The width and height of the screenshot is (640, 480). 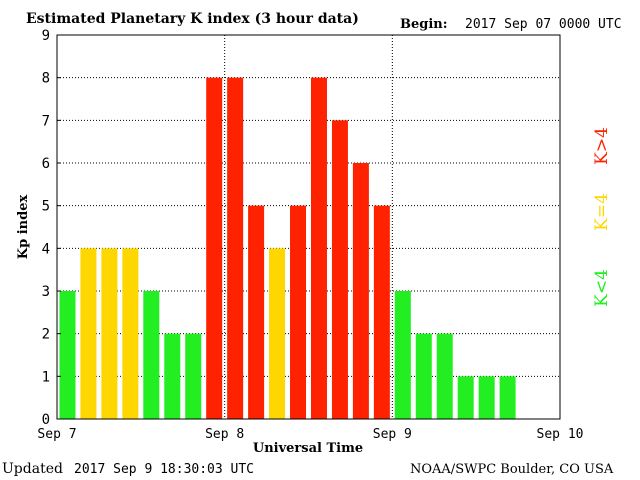 I want to click on y-tick-label: 8, so click(x=46, y=79).